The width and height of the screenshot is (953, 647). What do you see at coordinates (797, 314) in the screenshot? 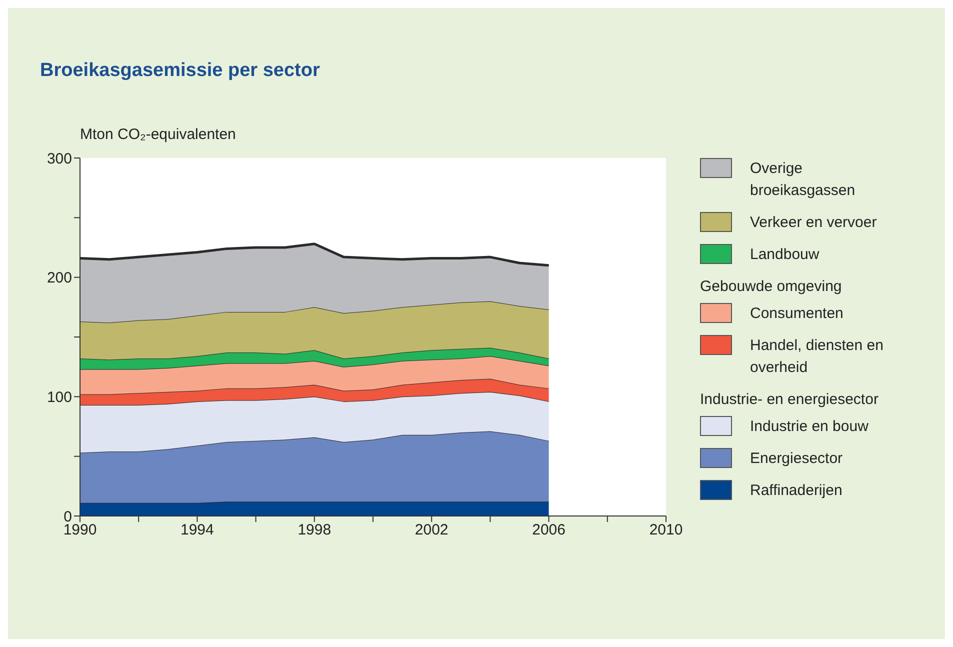
I see `legend-label: Consumenten` at bounding box center [797, 314].